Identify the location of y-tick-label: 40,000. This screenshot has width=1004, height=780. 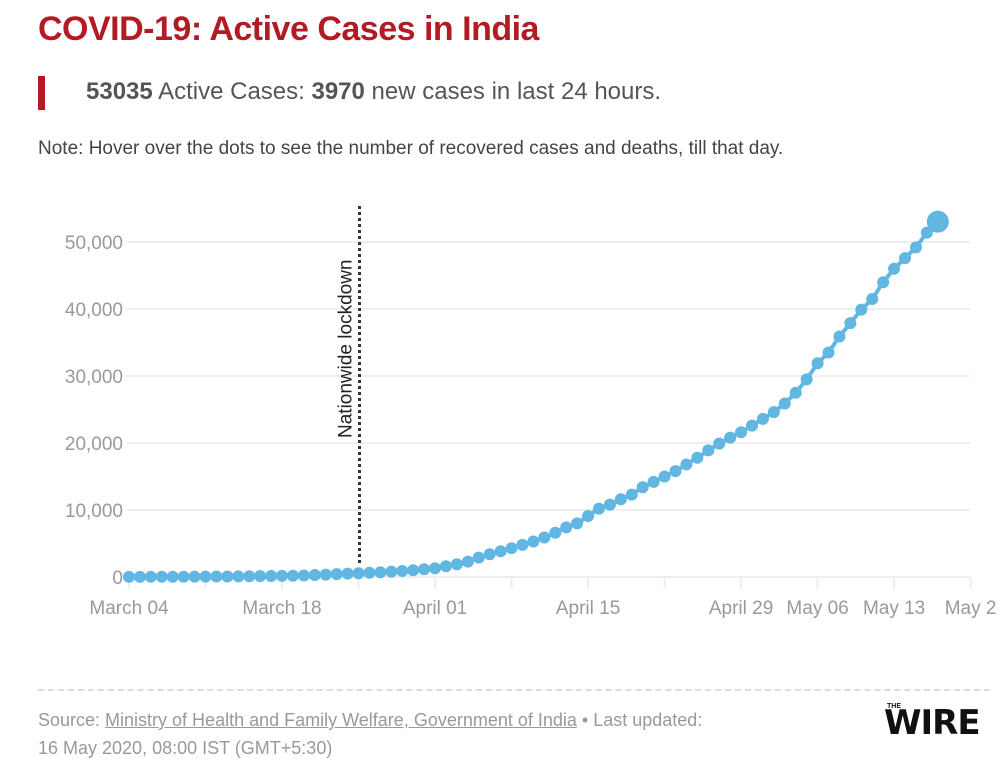
(94, 310).